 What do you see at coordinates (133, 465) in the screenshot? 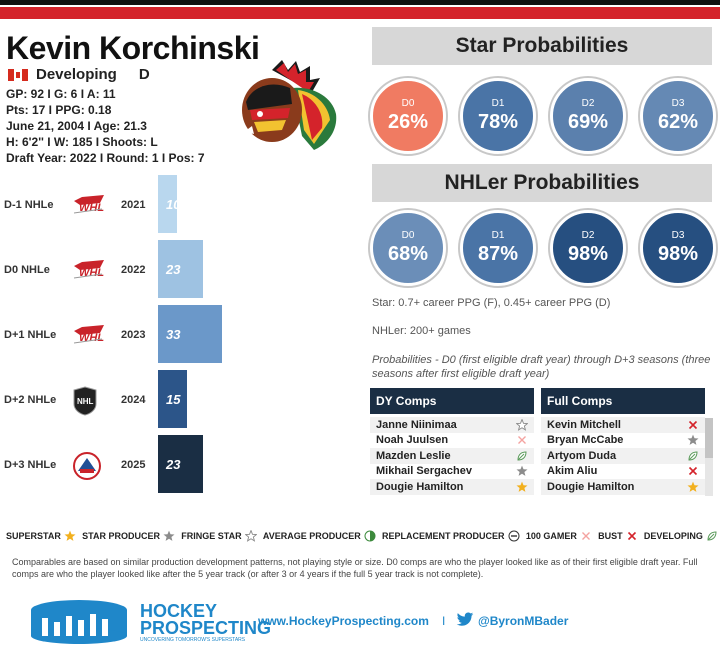
I see `nhle-row-year: 2025` at bounding box center [133, 465].